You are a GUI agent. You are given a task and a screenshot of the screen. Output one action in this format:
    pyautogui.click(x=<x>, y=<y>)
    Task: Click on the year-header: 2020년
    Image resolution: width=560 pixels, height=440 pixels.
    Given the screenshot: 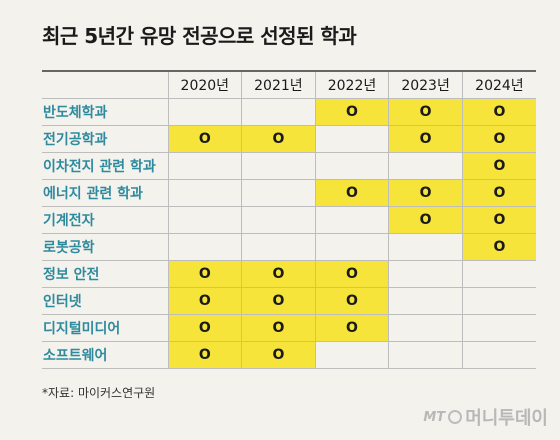 What is the action you would take?
    pyautogui.click(x=204, y=84)
    